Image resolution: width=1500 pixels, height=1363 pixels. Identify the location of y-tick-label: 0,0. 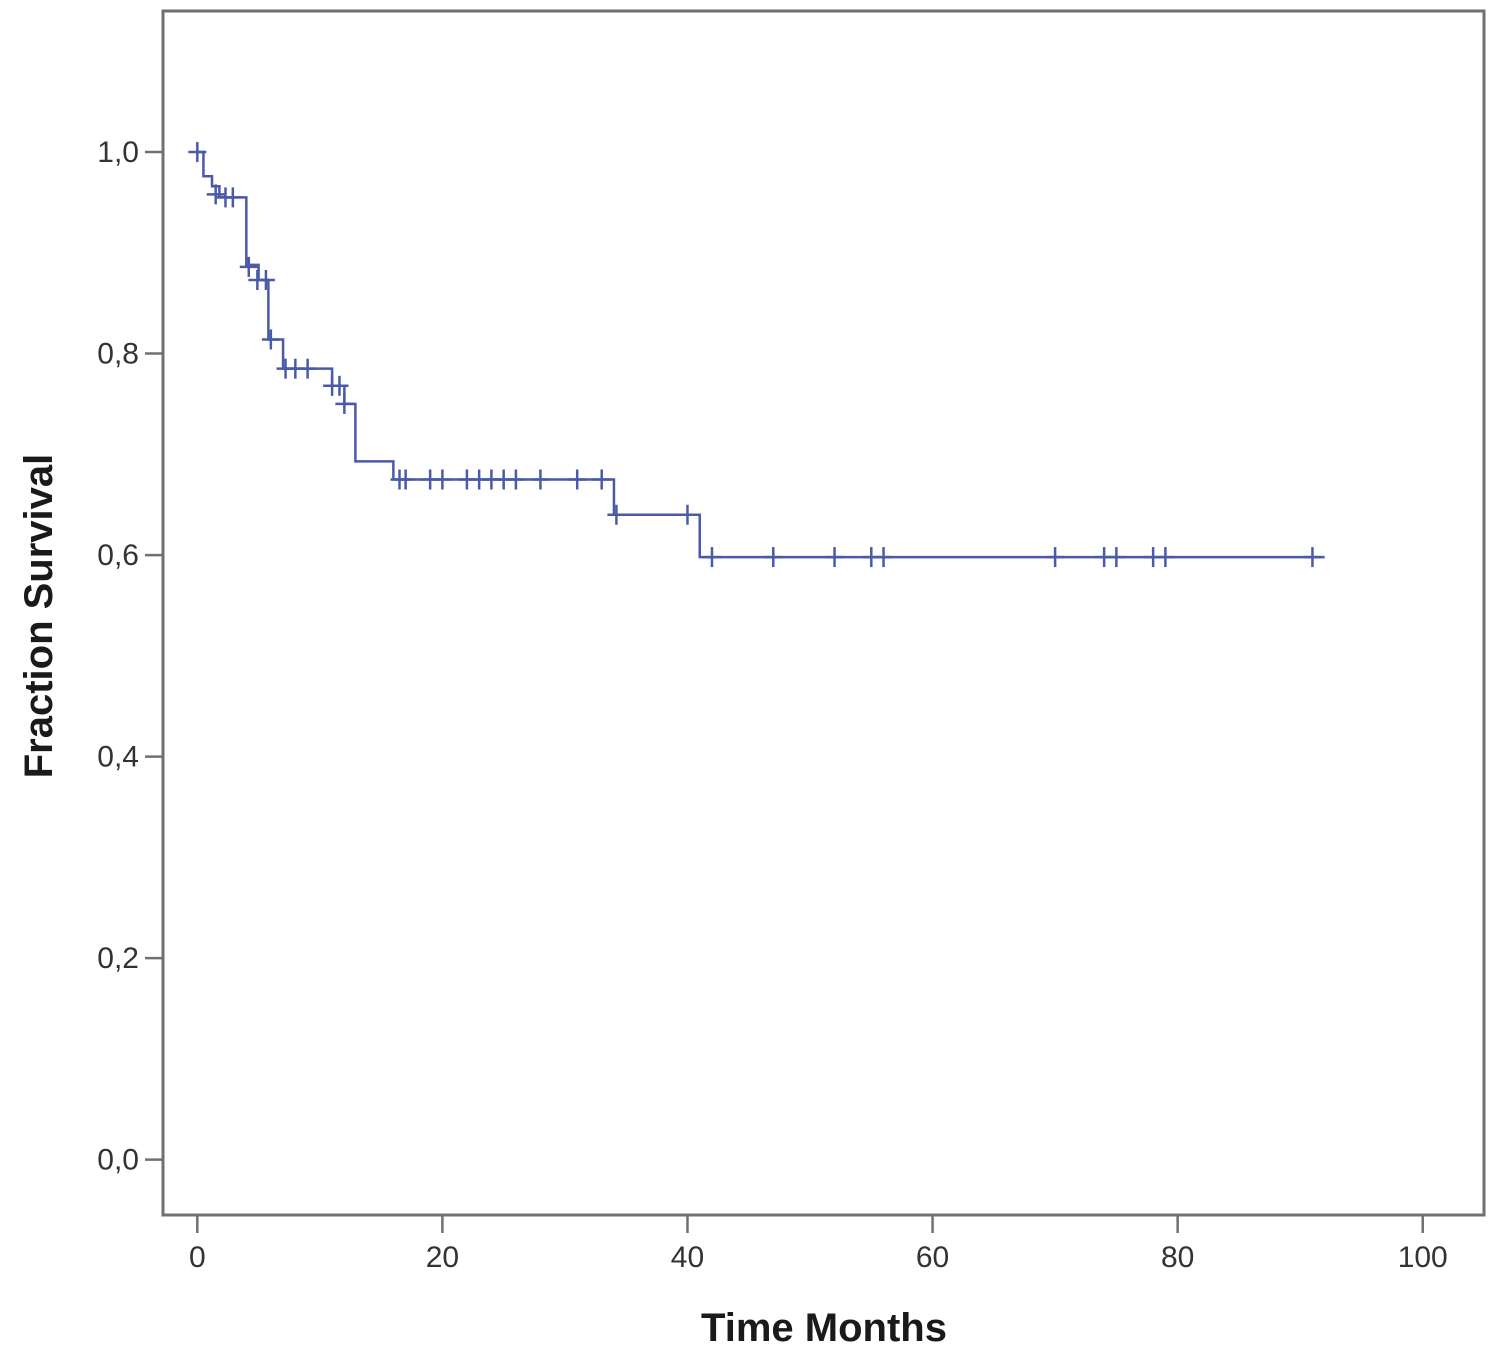
(118, 1160).